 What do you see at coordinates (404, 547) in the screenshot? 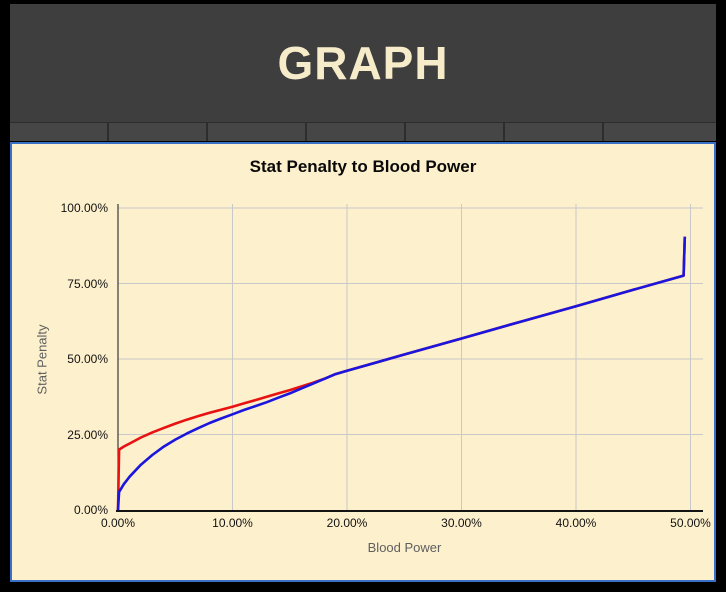
I see `x-axis-title: Blood Power` at bounding box center [404, 547].